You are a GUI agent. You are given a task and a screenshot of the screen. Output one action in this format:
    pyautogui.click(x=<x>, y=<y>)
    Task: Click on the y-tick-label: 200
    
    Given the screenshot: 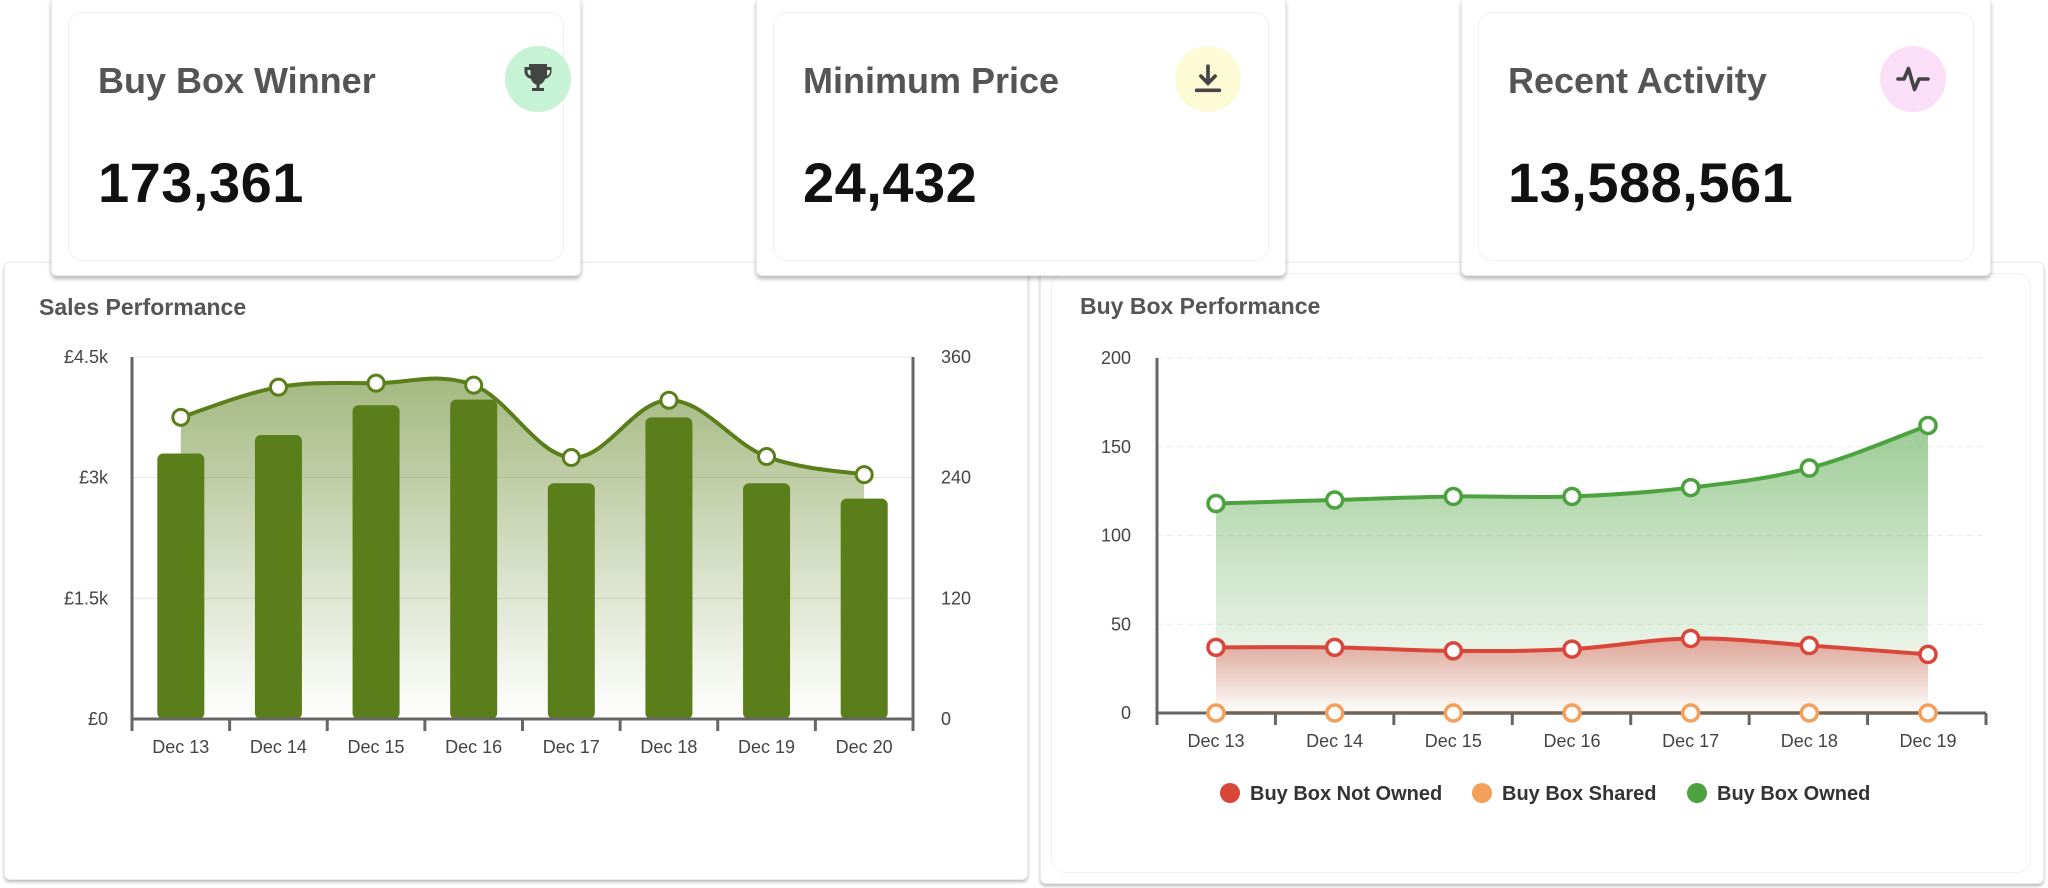 What is the action you would take?
    pyautogui.click(x=1116, y=358)
    